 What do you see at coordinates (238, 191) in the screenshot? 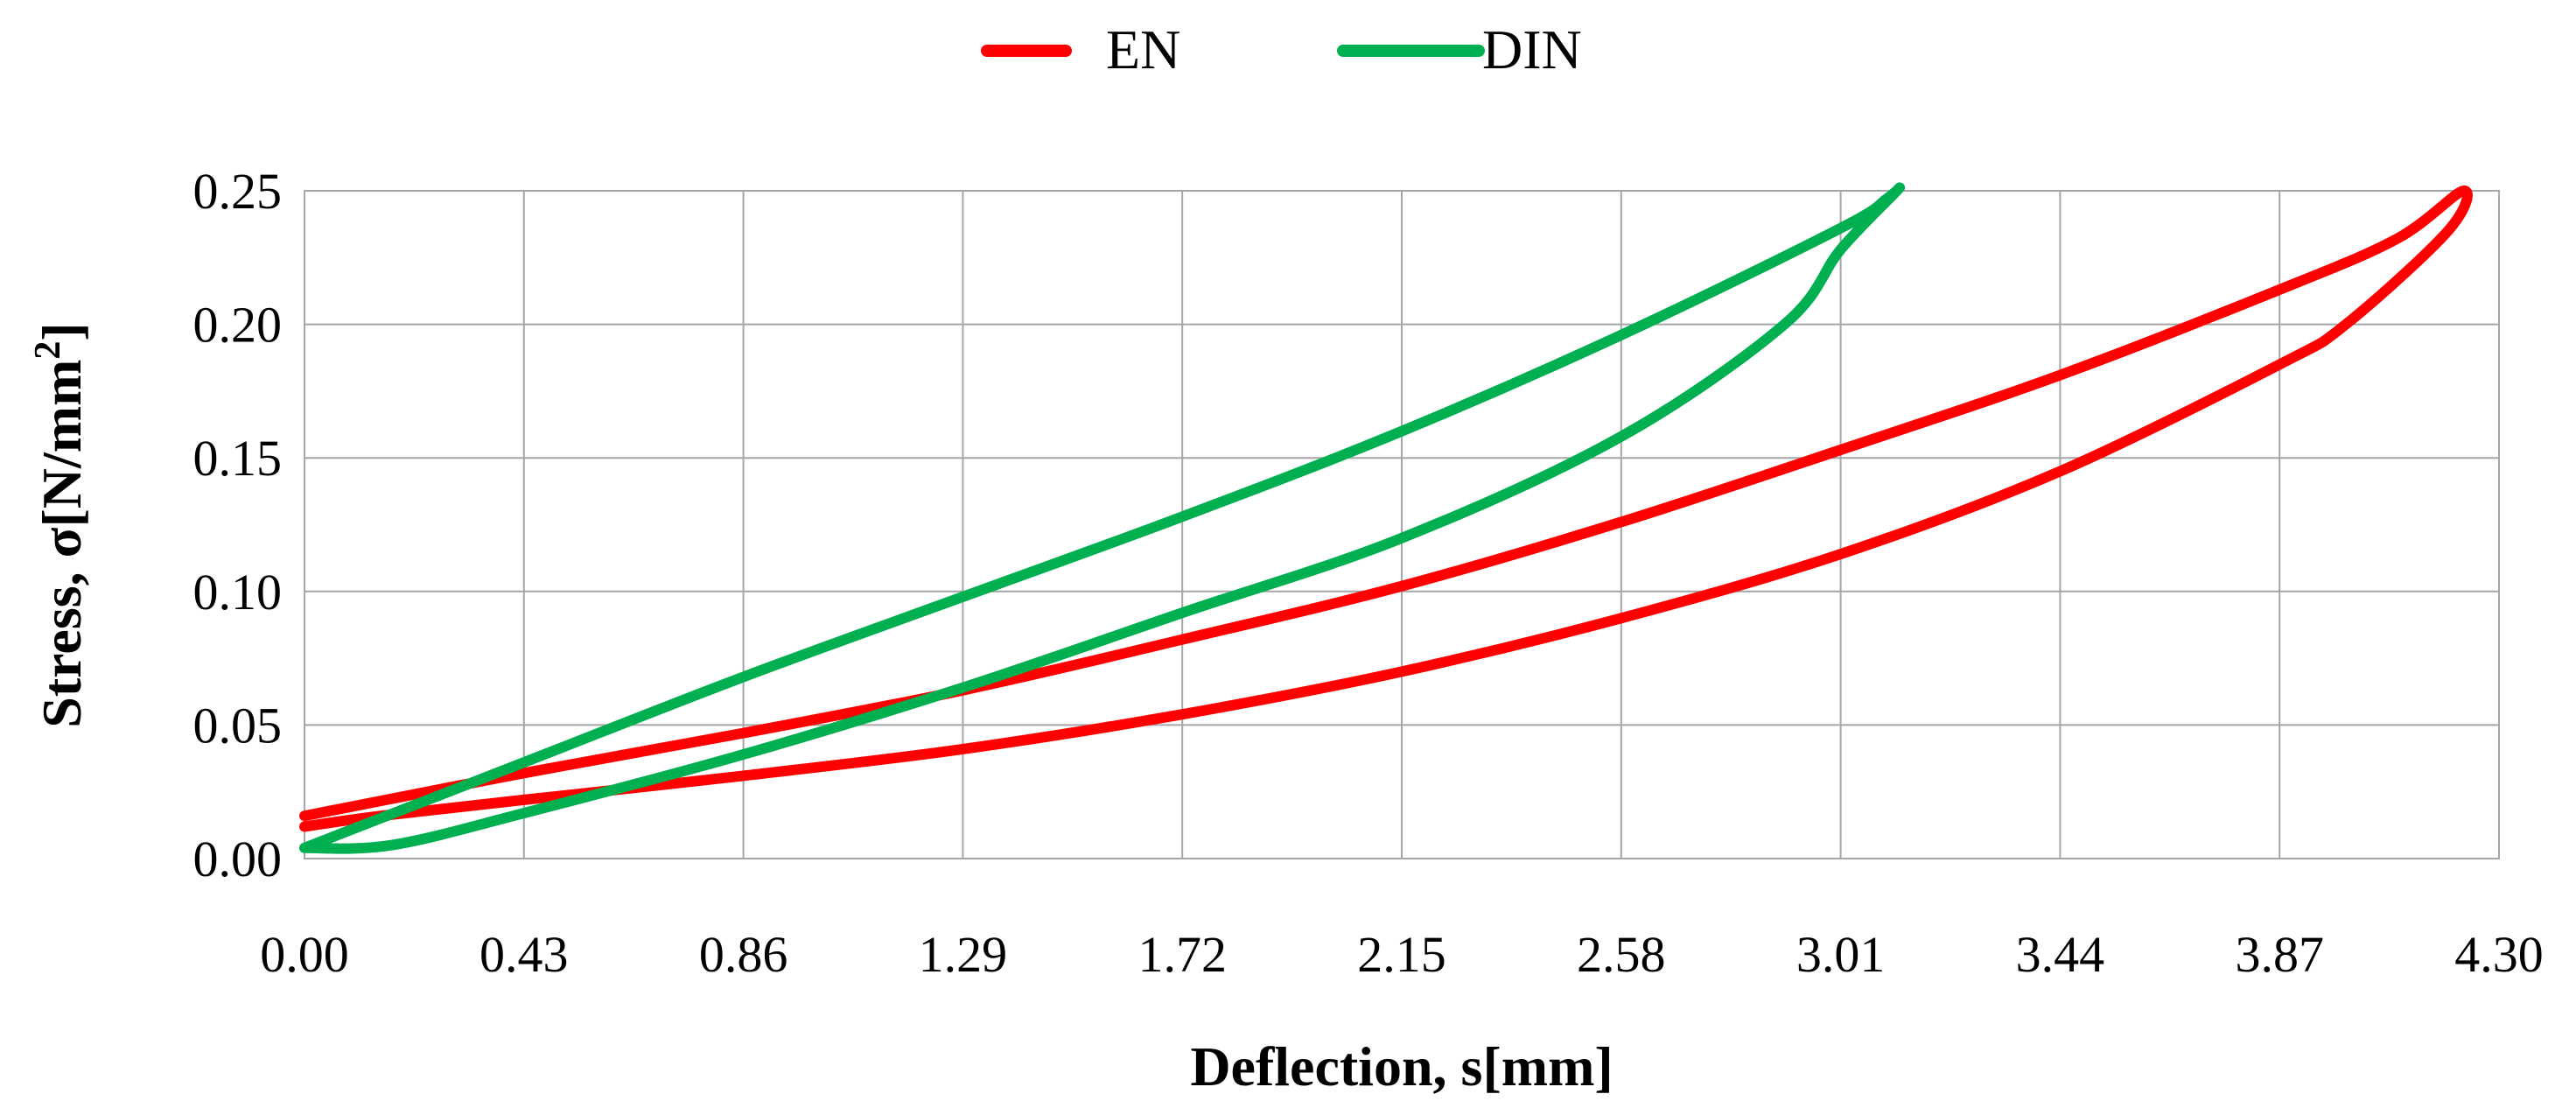
I see `y-tick-label: 0.25` at bounding box center [238, 191].